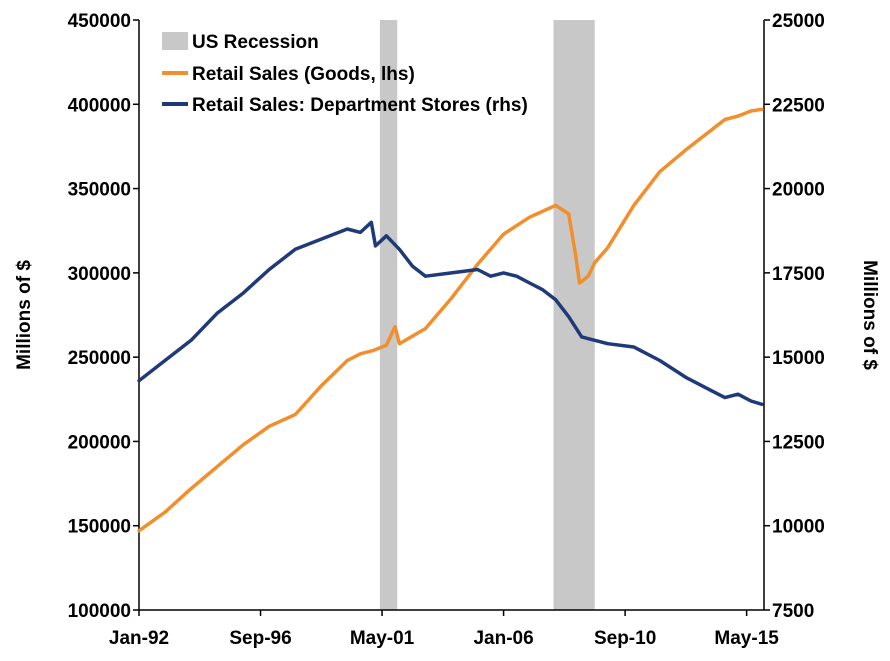 Image resolution: width=890 pixels, height=661 pixels. Describe the element at coordinates (798, 105) in the screenshot. I see `y-right-tick-label: 22500` at that location.